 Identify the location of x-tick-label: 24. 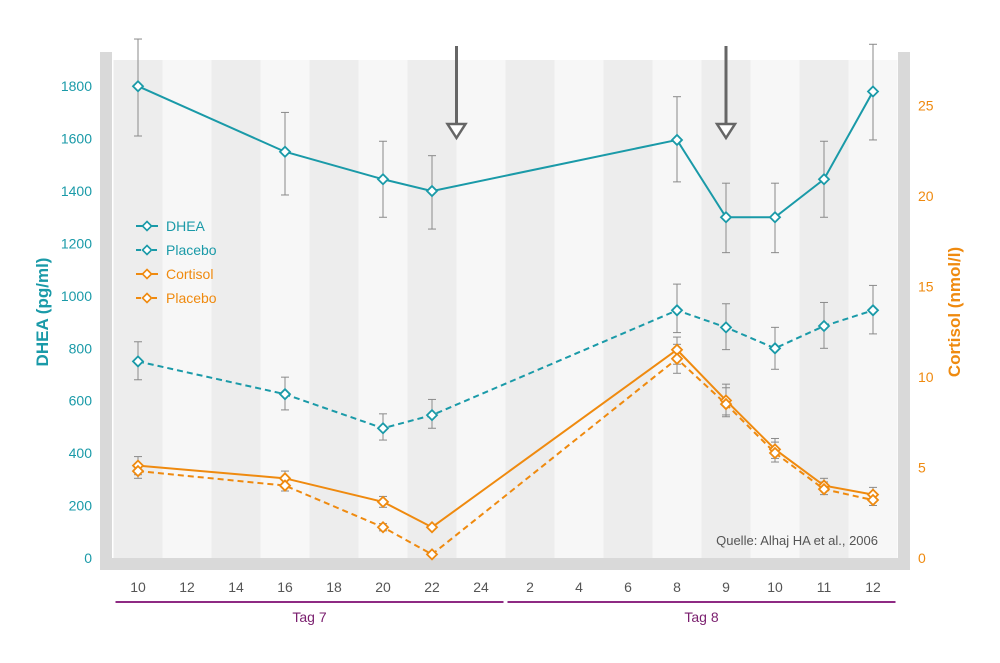
(481, 587).